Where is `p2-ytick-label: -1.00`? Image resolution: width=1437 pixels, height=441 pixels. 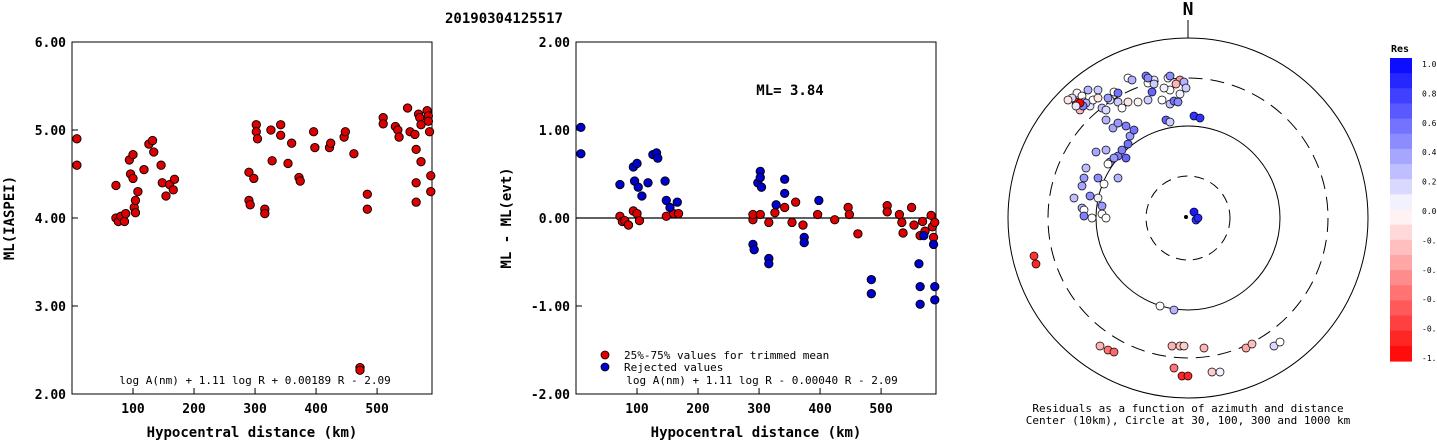 p2-ytick-label: -1.00 is located at coordinates (550, 307).